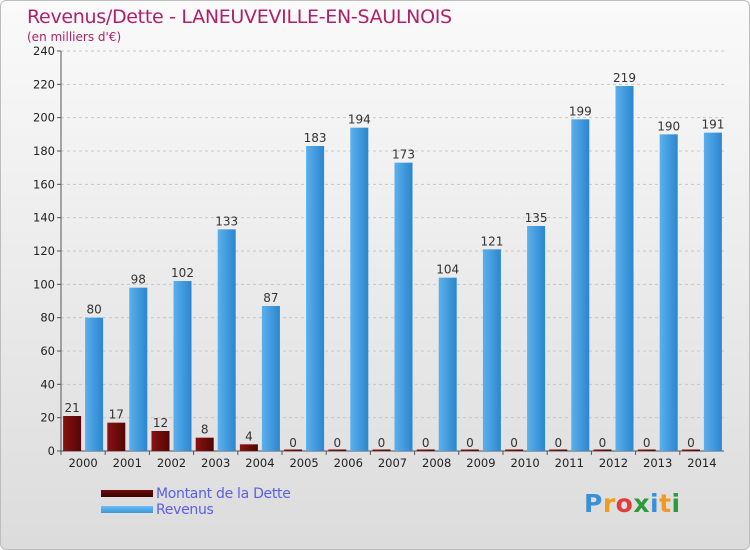 This screenshot has width=750, height=550. Describe the element at coordinates (348, 463) in the screenshot. I see `x-tick-label-2006: 2006` at that location.